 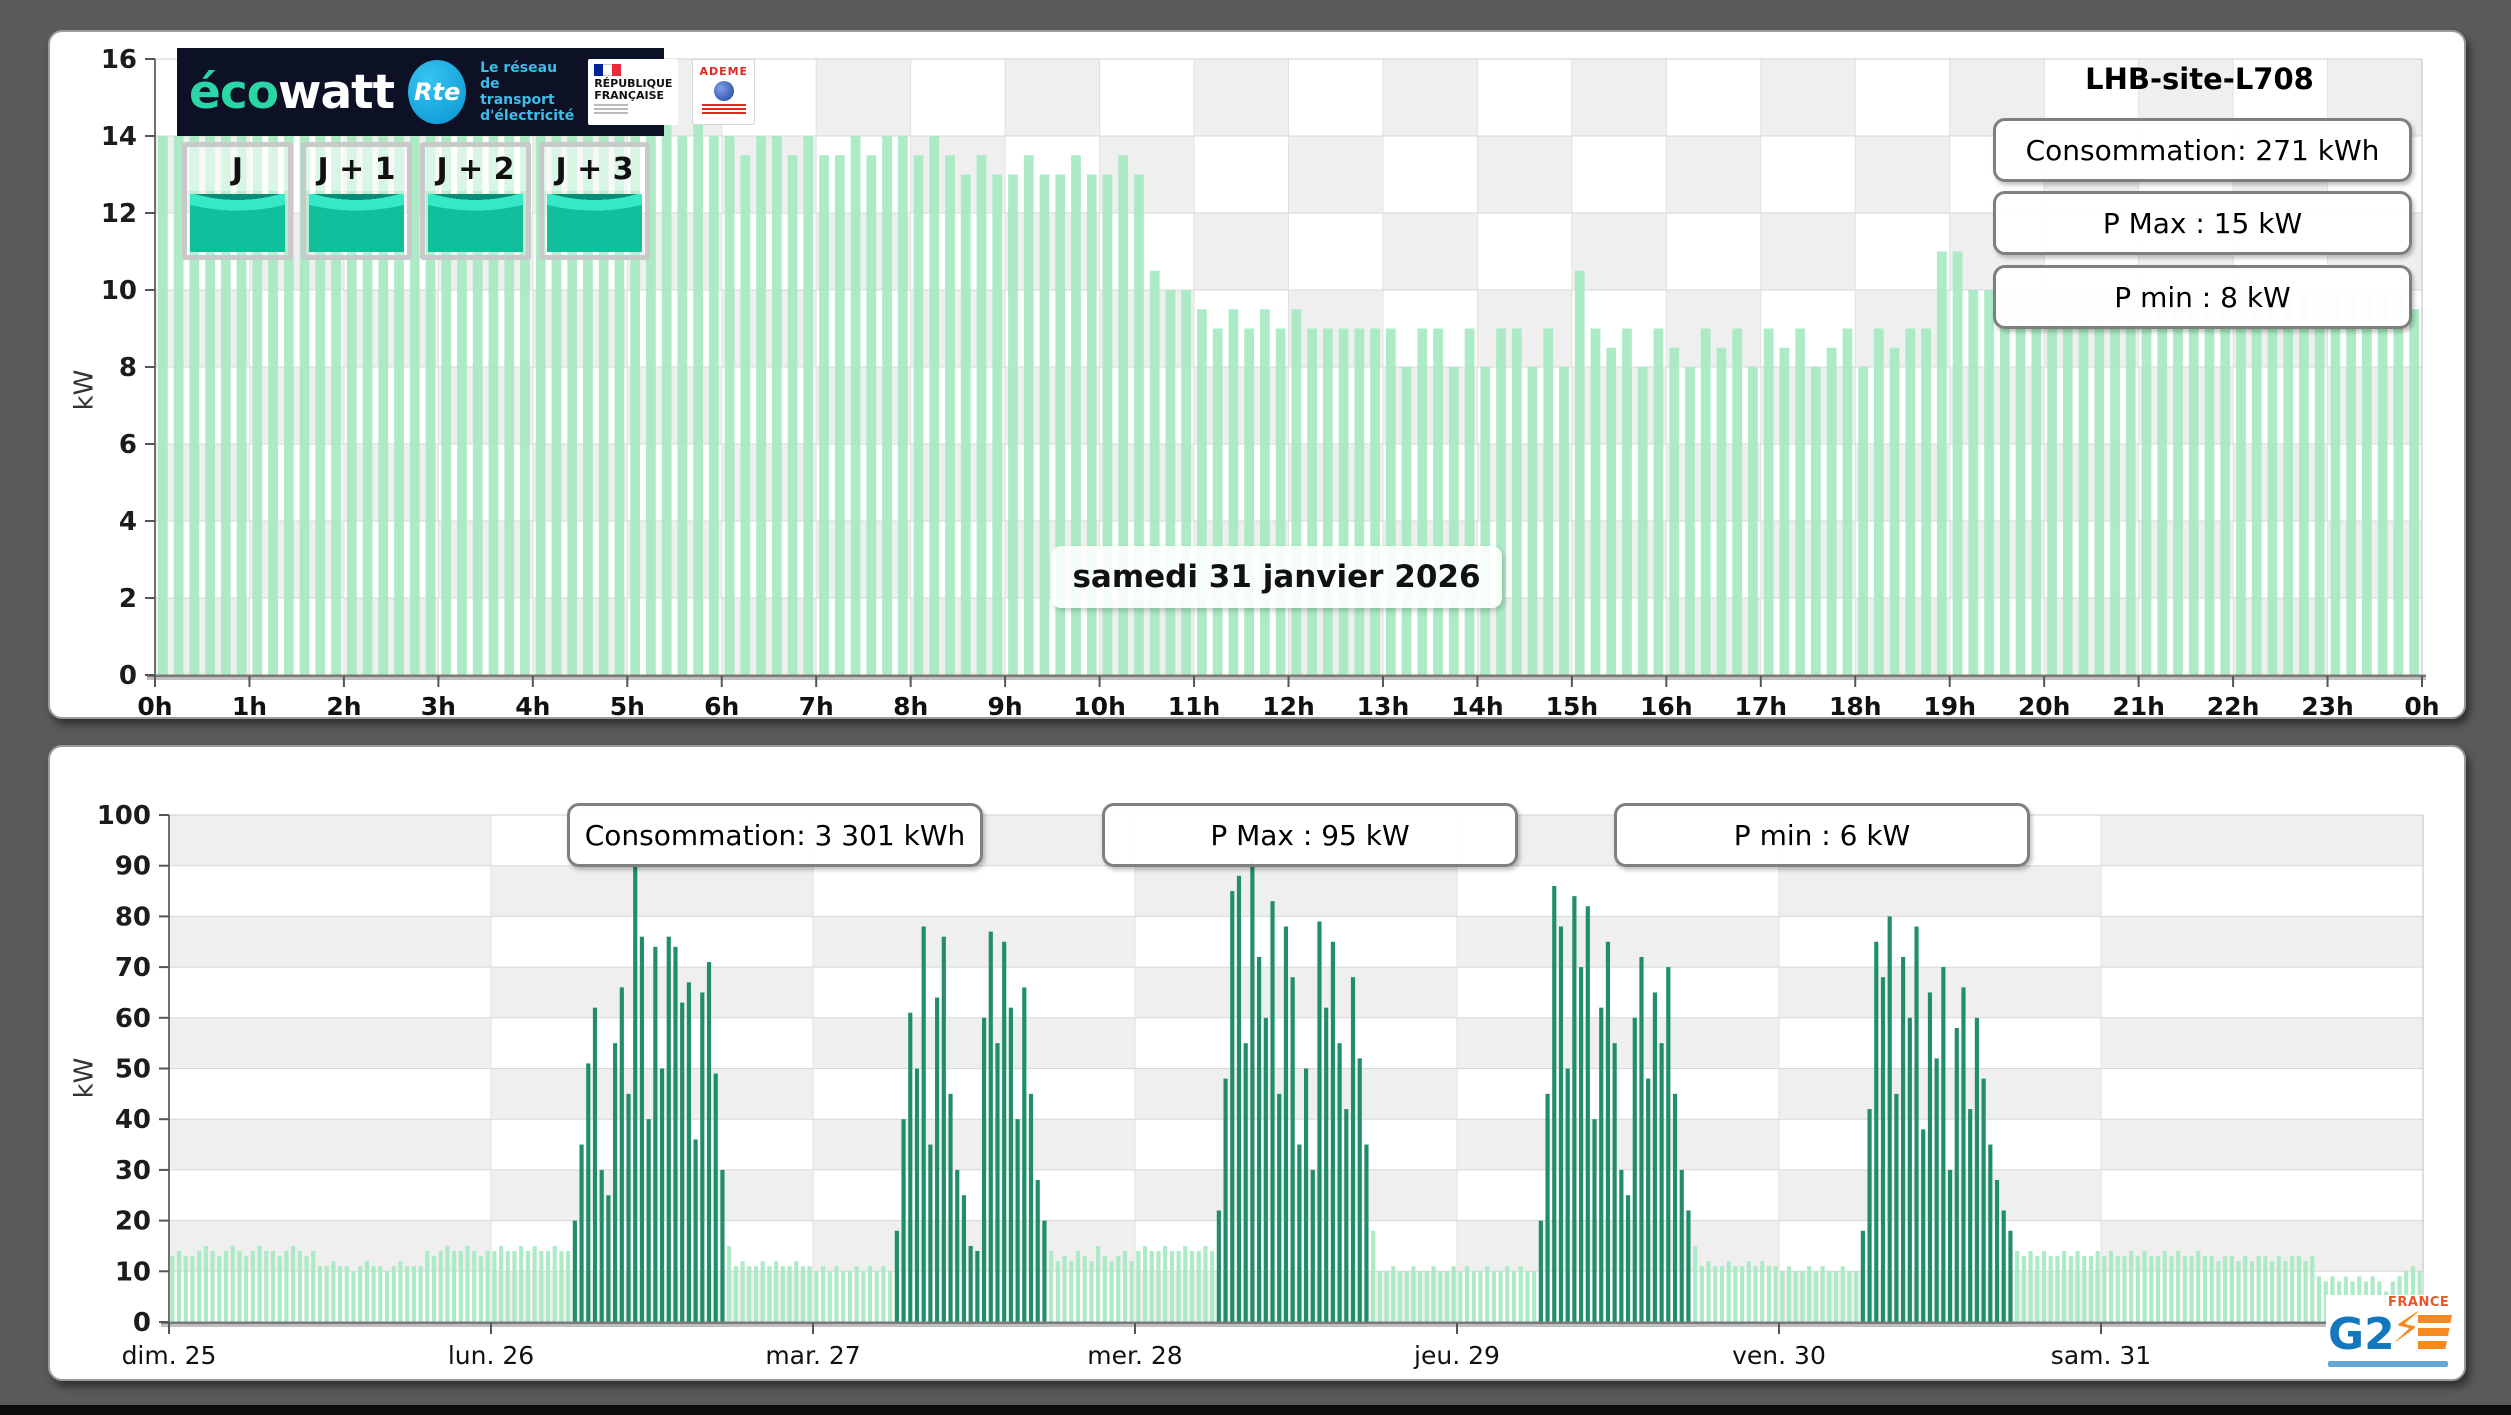 I want to click on svg-text: 4h, so click(x=532, y=704).